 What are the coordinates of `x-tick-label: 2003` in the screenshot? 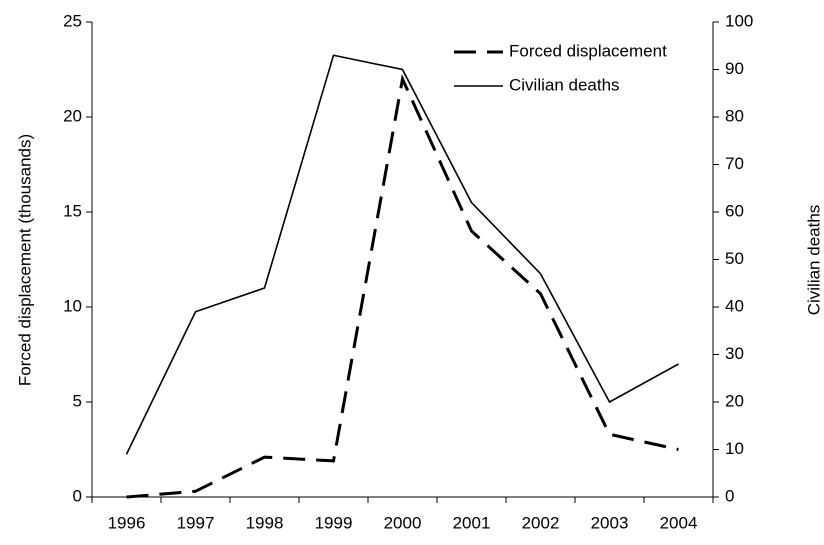 It's located at (610, 522).